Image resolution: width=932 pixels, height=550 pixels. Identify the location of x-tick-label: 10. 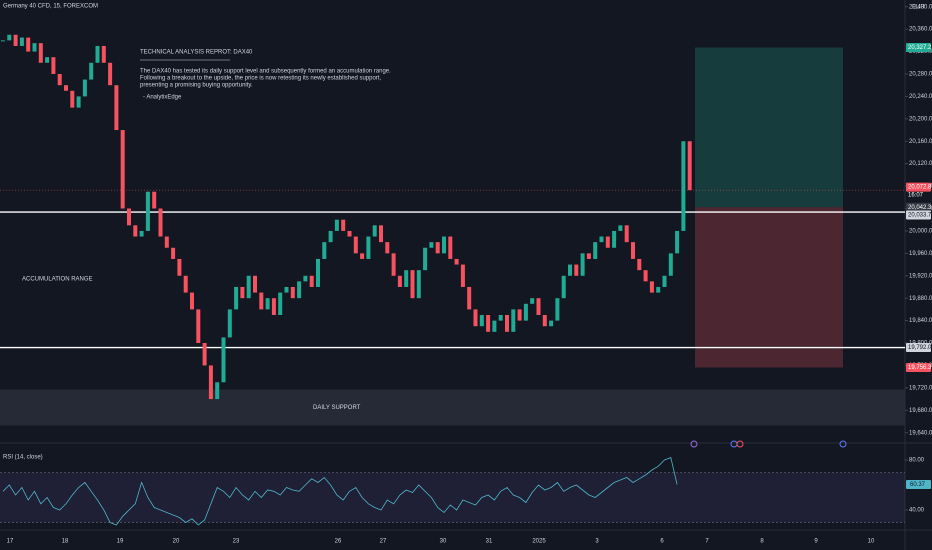
(871, 542).